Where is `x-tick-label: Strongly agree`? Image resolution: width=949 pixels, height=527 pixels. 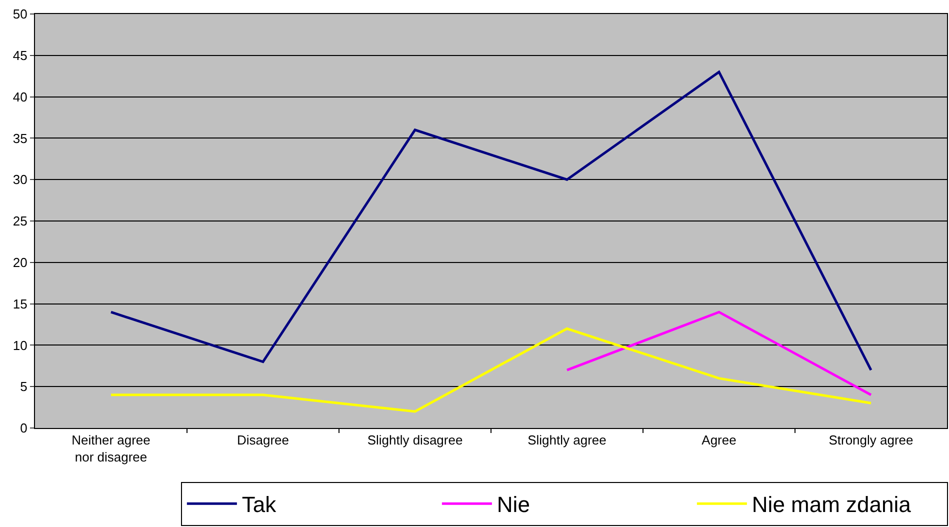
x-tick-label: Strongly agree is located at coordinates (871, 440).